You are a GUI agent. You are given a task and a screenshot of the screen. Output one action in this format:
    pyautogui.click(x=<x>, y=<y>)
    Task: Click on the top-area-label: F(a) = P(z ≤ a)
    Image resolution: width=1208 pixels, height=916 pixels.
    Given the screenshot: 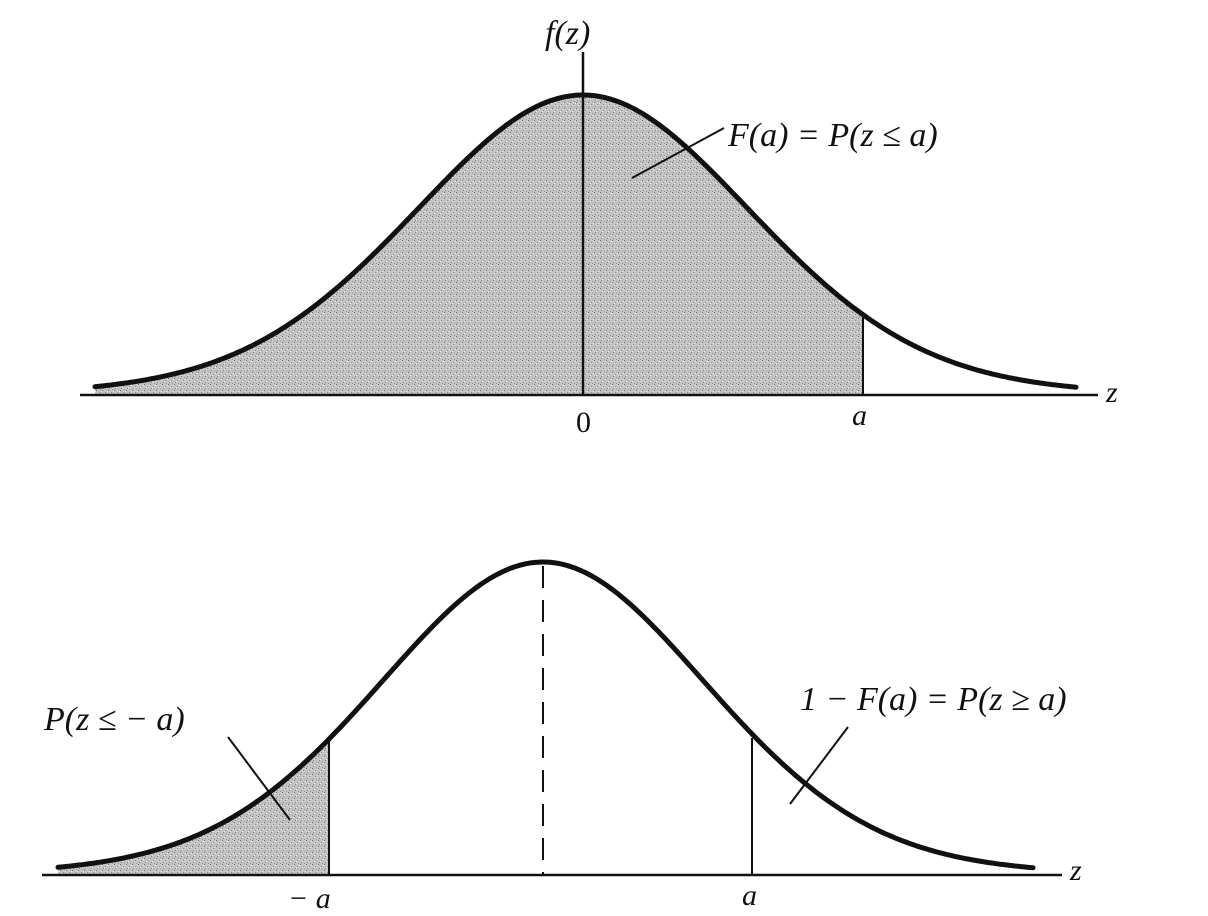 What is the action you would take?
    pyautogui.click(x=832, y=135)
    